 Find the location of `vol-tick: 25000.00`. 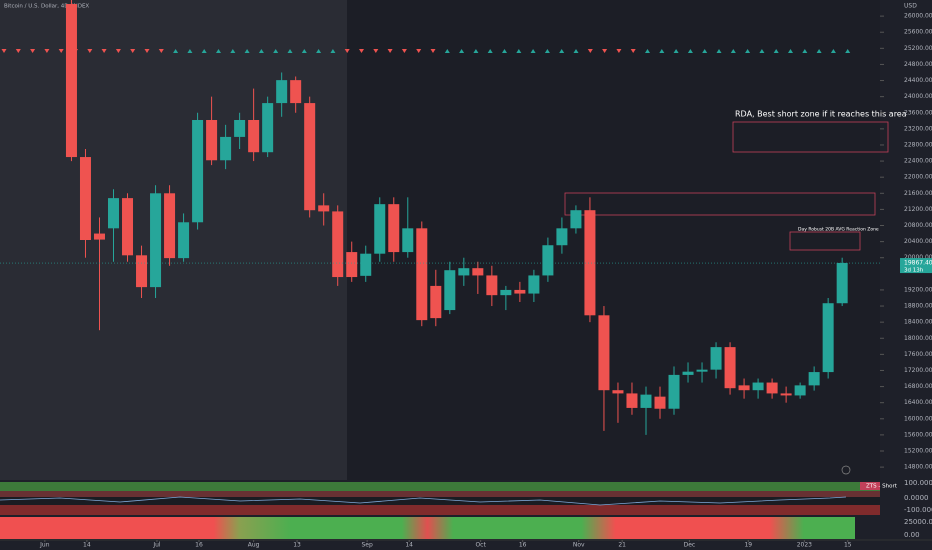

vol-tick: 25000.00 is located at coordinates (918, 522).